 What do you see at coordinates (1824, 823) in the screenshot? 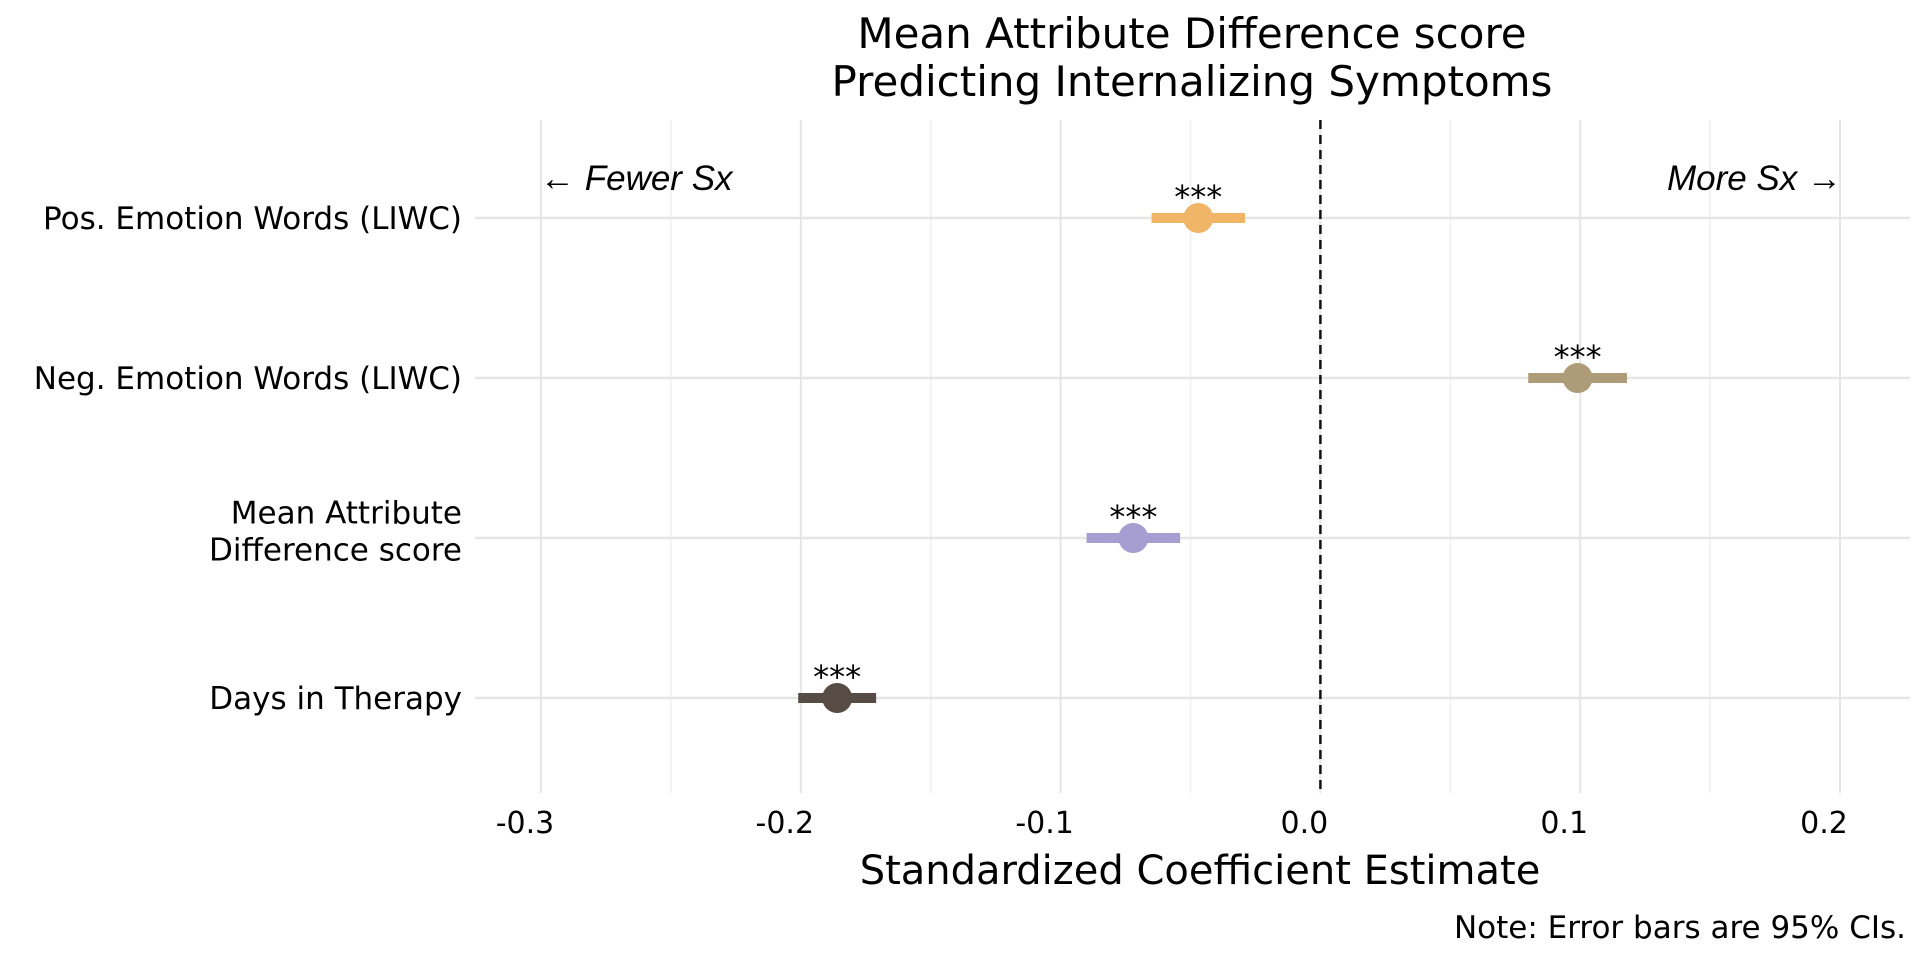
I see `x-tick-label: 0.2` at bounding box center [1824, 823].